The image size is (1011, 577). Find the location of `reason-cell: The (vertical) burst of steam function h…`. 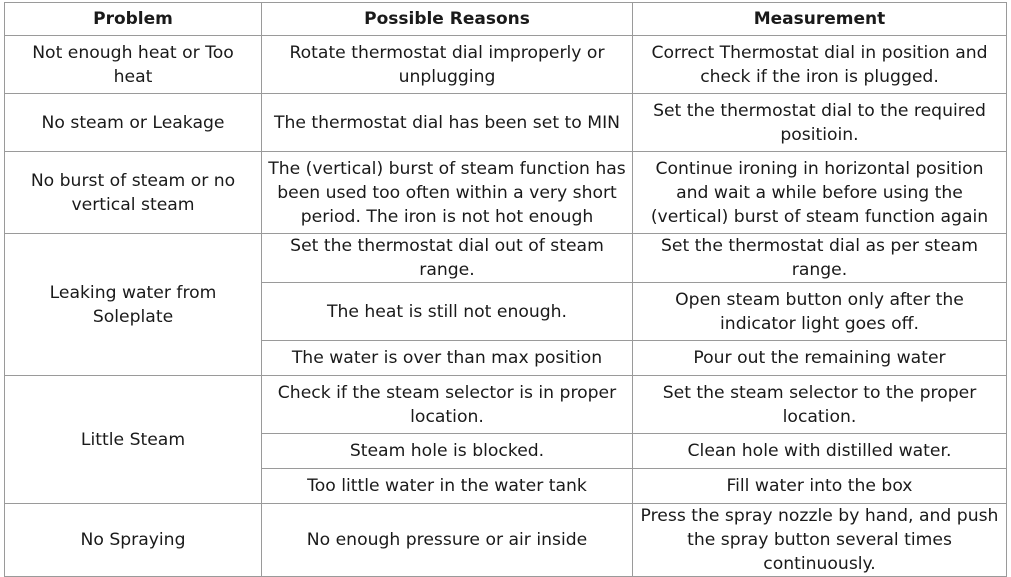

reason-cell: The (vertical) burst of steam function h… is located at coordinates (447, 192).